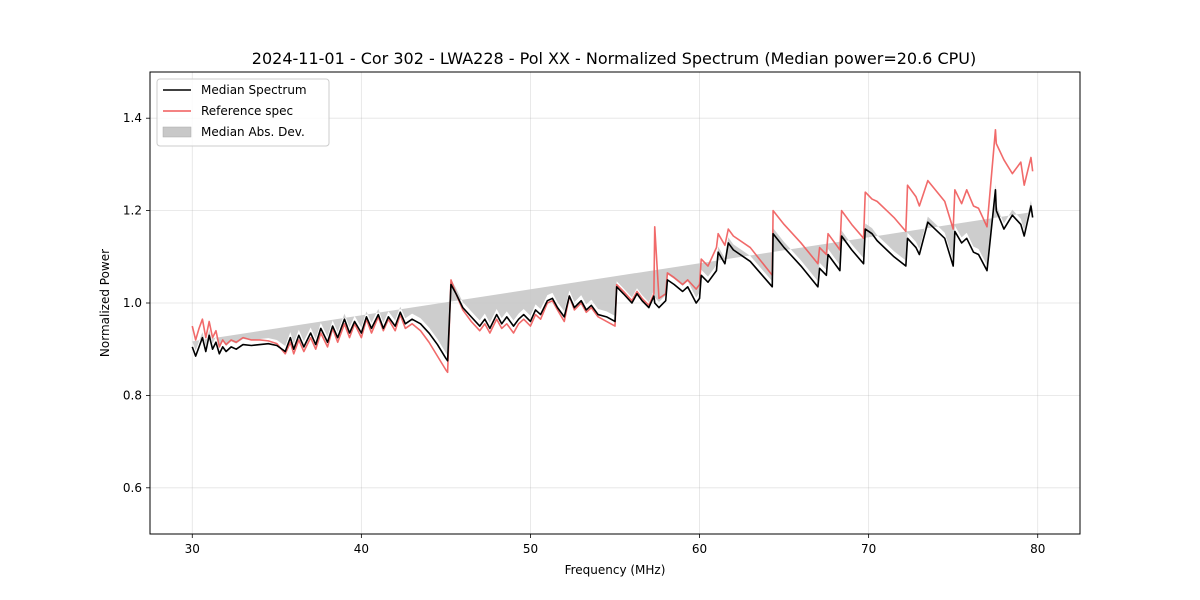 This screenshot has width=1200, height=600. What do you see at coordinates (132, 211) in the screenshot?
I see `y-tick-label: 1.2` at bounding box center [132, 211].